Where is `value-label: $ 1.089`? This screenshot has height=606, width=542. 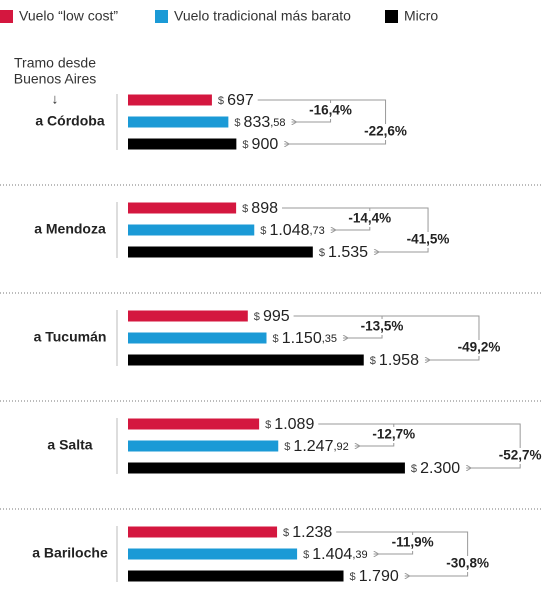 value-label: $ 1.089 is located at coordinates (289, 424).